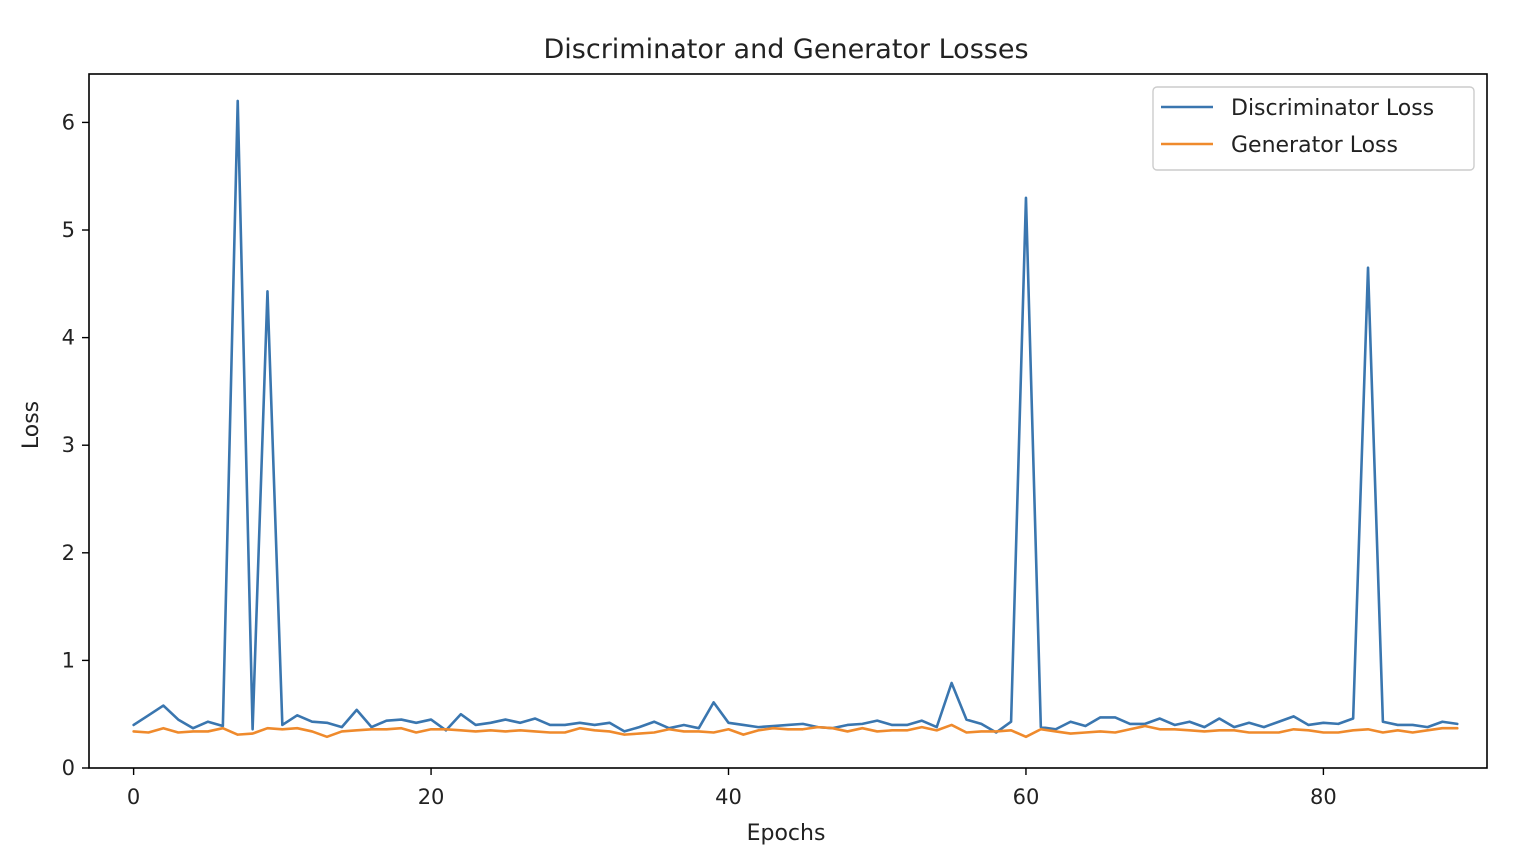  I want to click on y-tick-label: 6, so click(68, 122).